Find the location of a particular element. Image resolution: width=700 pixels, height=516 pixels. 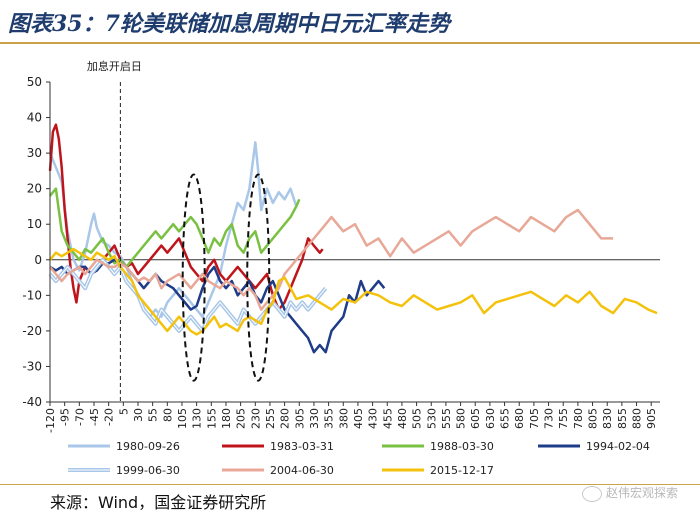

x-tick-label: 605 is located at coordinates (475, 418).